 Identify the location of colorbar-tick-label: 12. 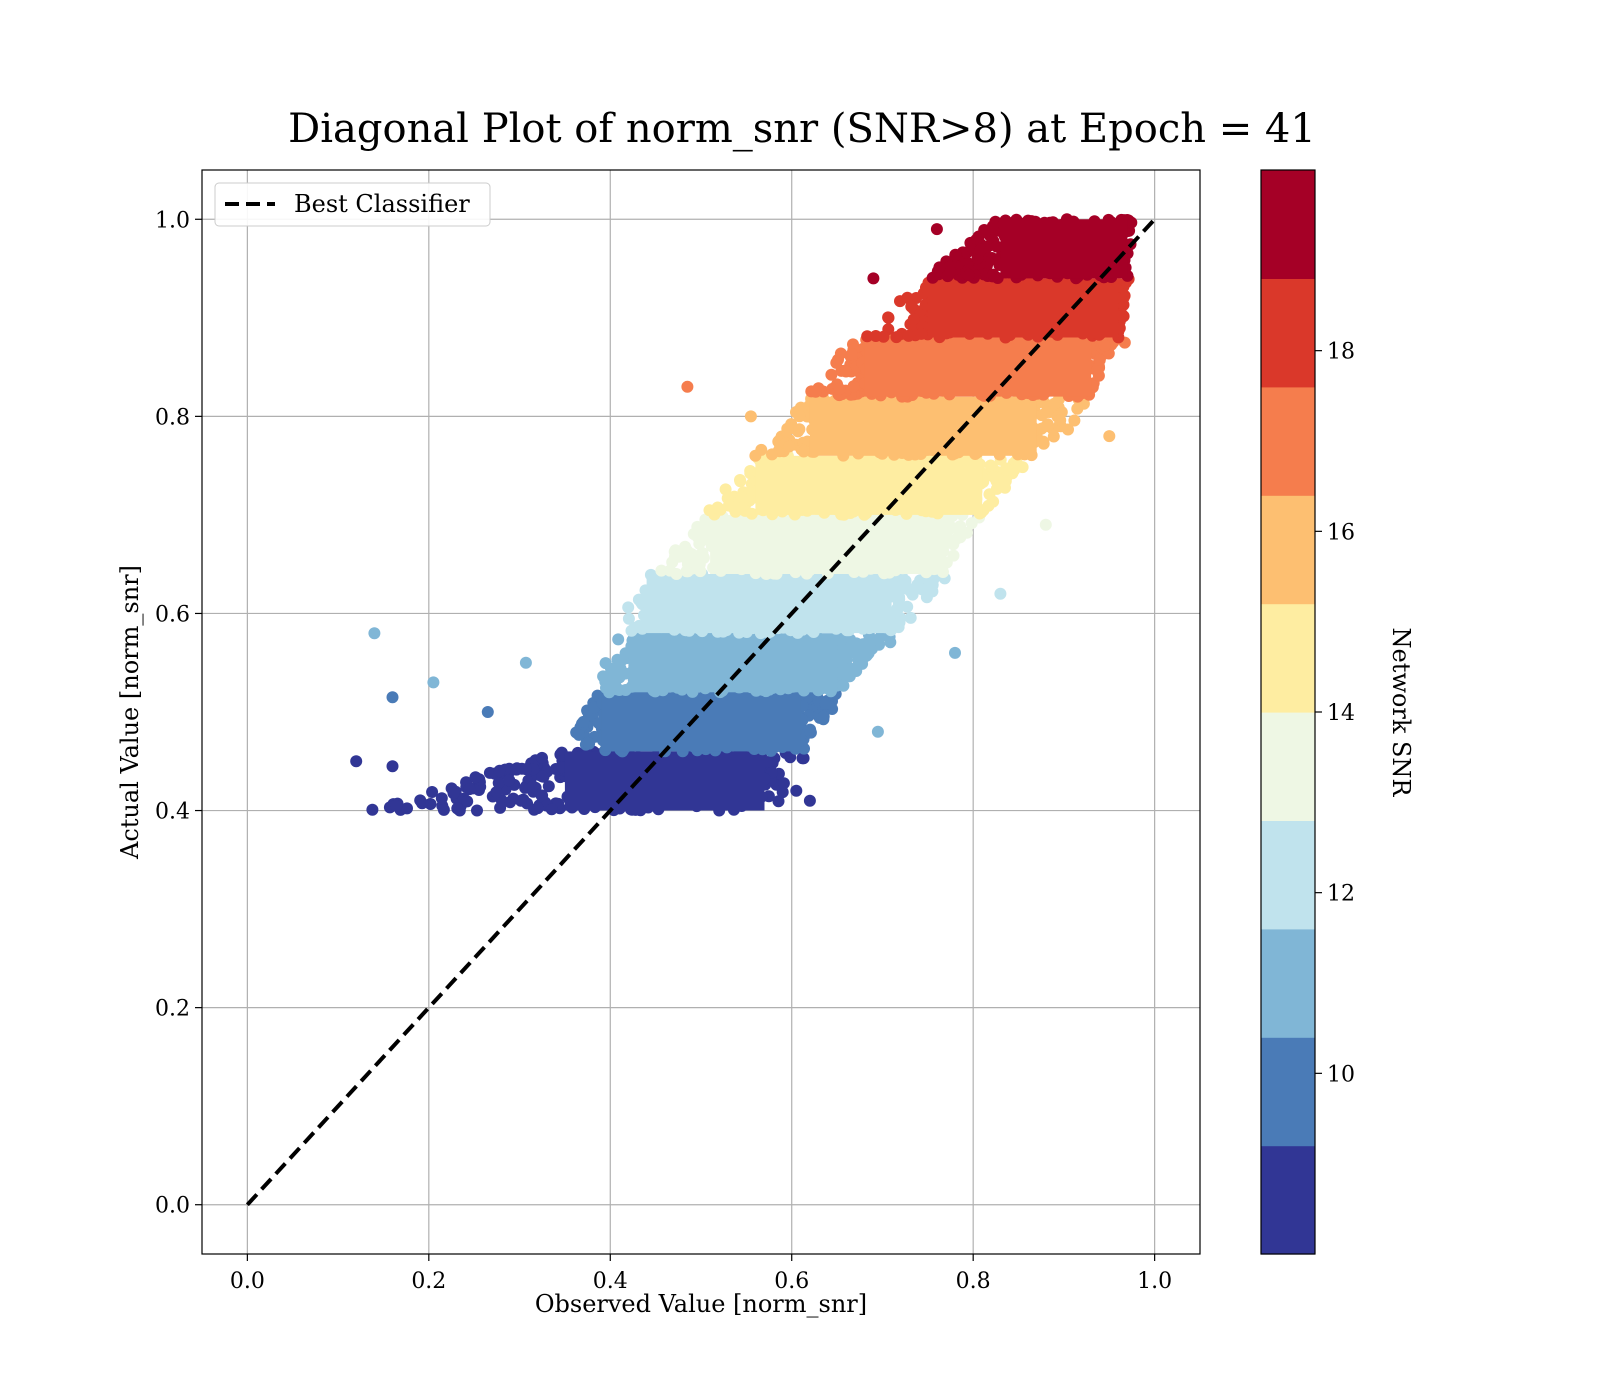
(1341, 894).